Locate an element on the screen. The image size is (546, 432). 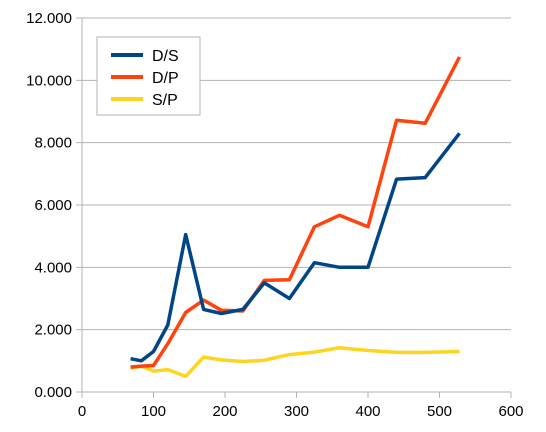
y-tick-label: 10.000 is located at coordinates (49, 80).